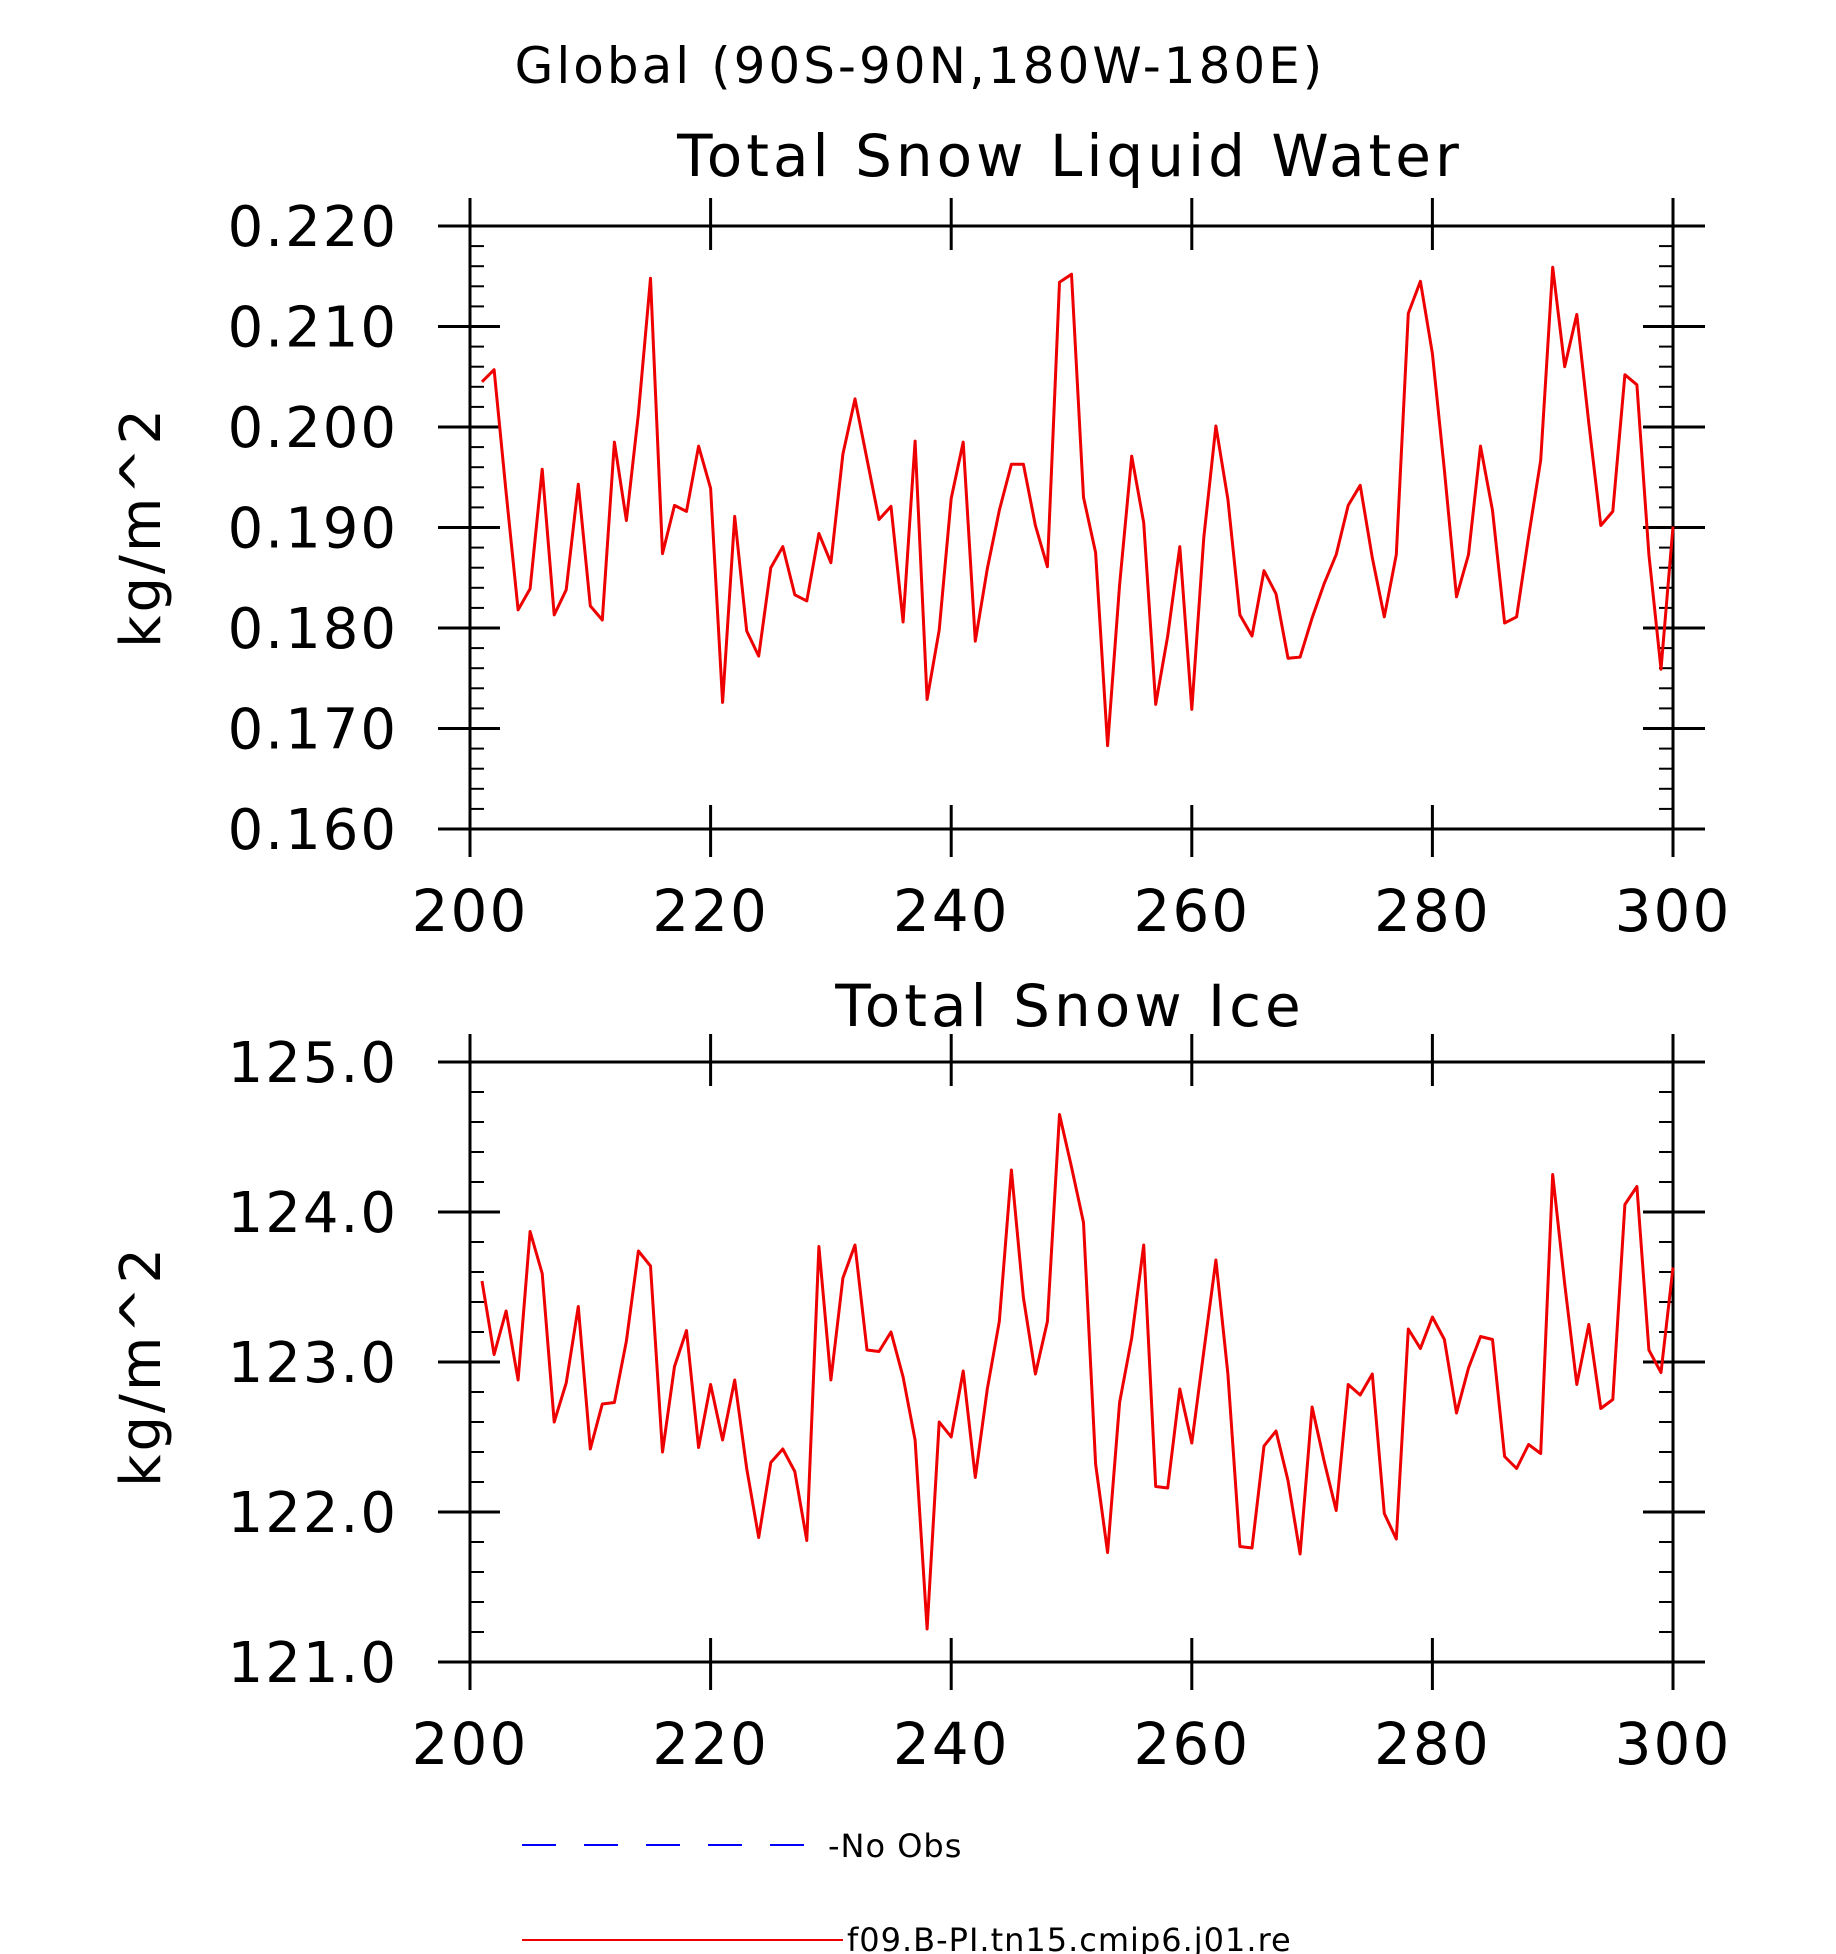 The width and height of the screenshot is (1836, 1954). I want to click on y-tick-label: 0.220, so click(313, 227).